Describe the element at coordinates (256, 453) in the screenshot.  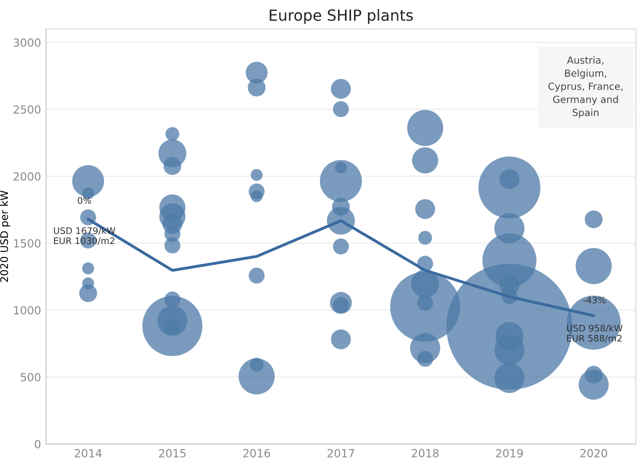
I see `x-tick-label: 2016` at that location.